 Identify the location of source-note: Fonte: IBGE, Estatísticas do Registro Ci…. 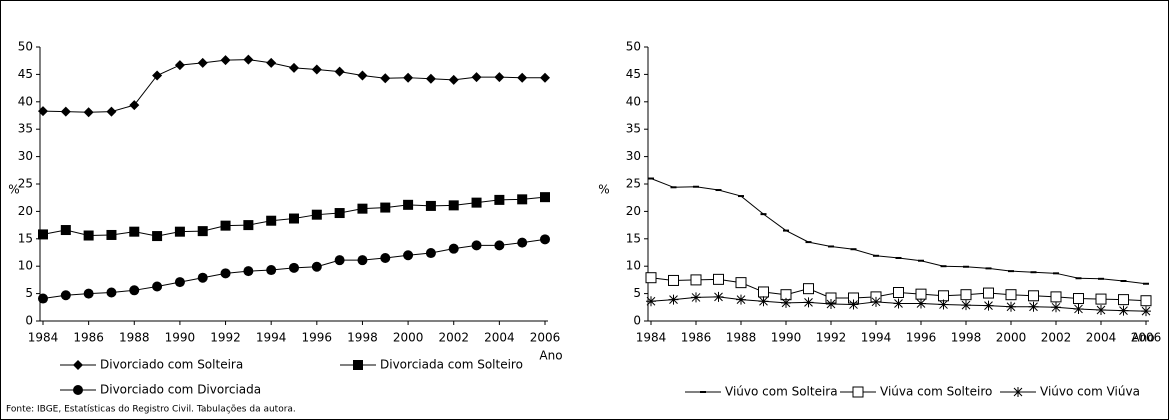
(151, 410).